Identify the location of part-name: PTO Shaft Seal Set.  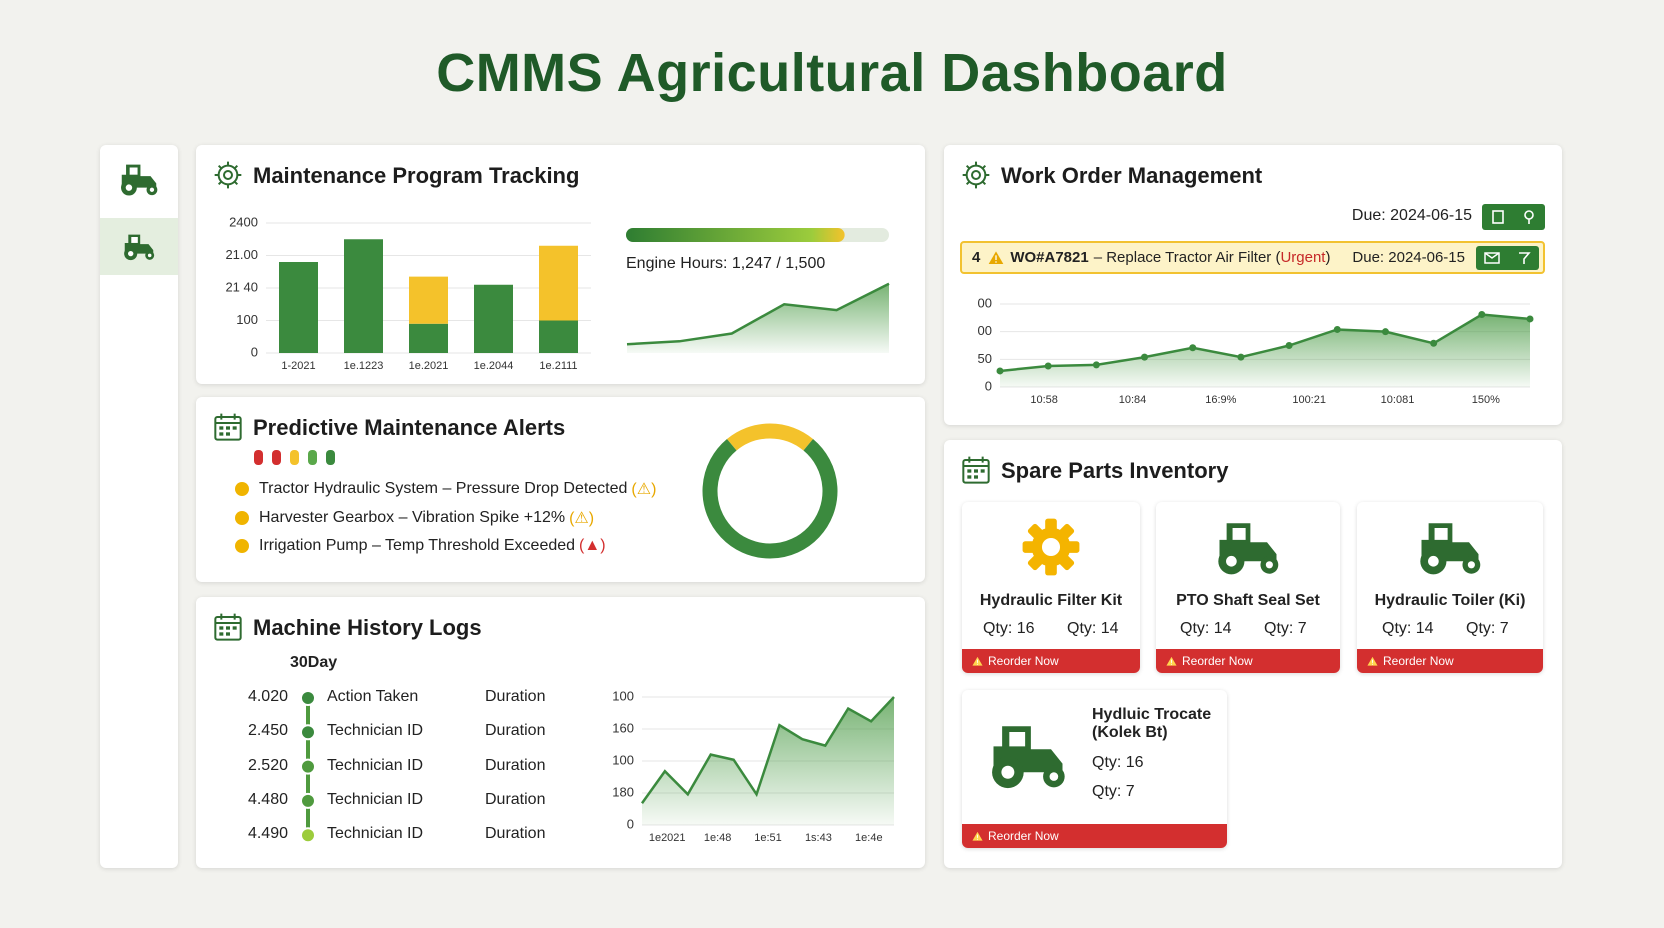
(1248, 600).